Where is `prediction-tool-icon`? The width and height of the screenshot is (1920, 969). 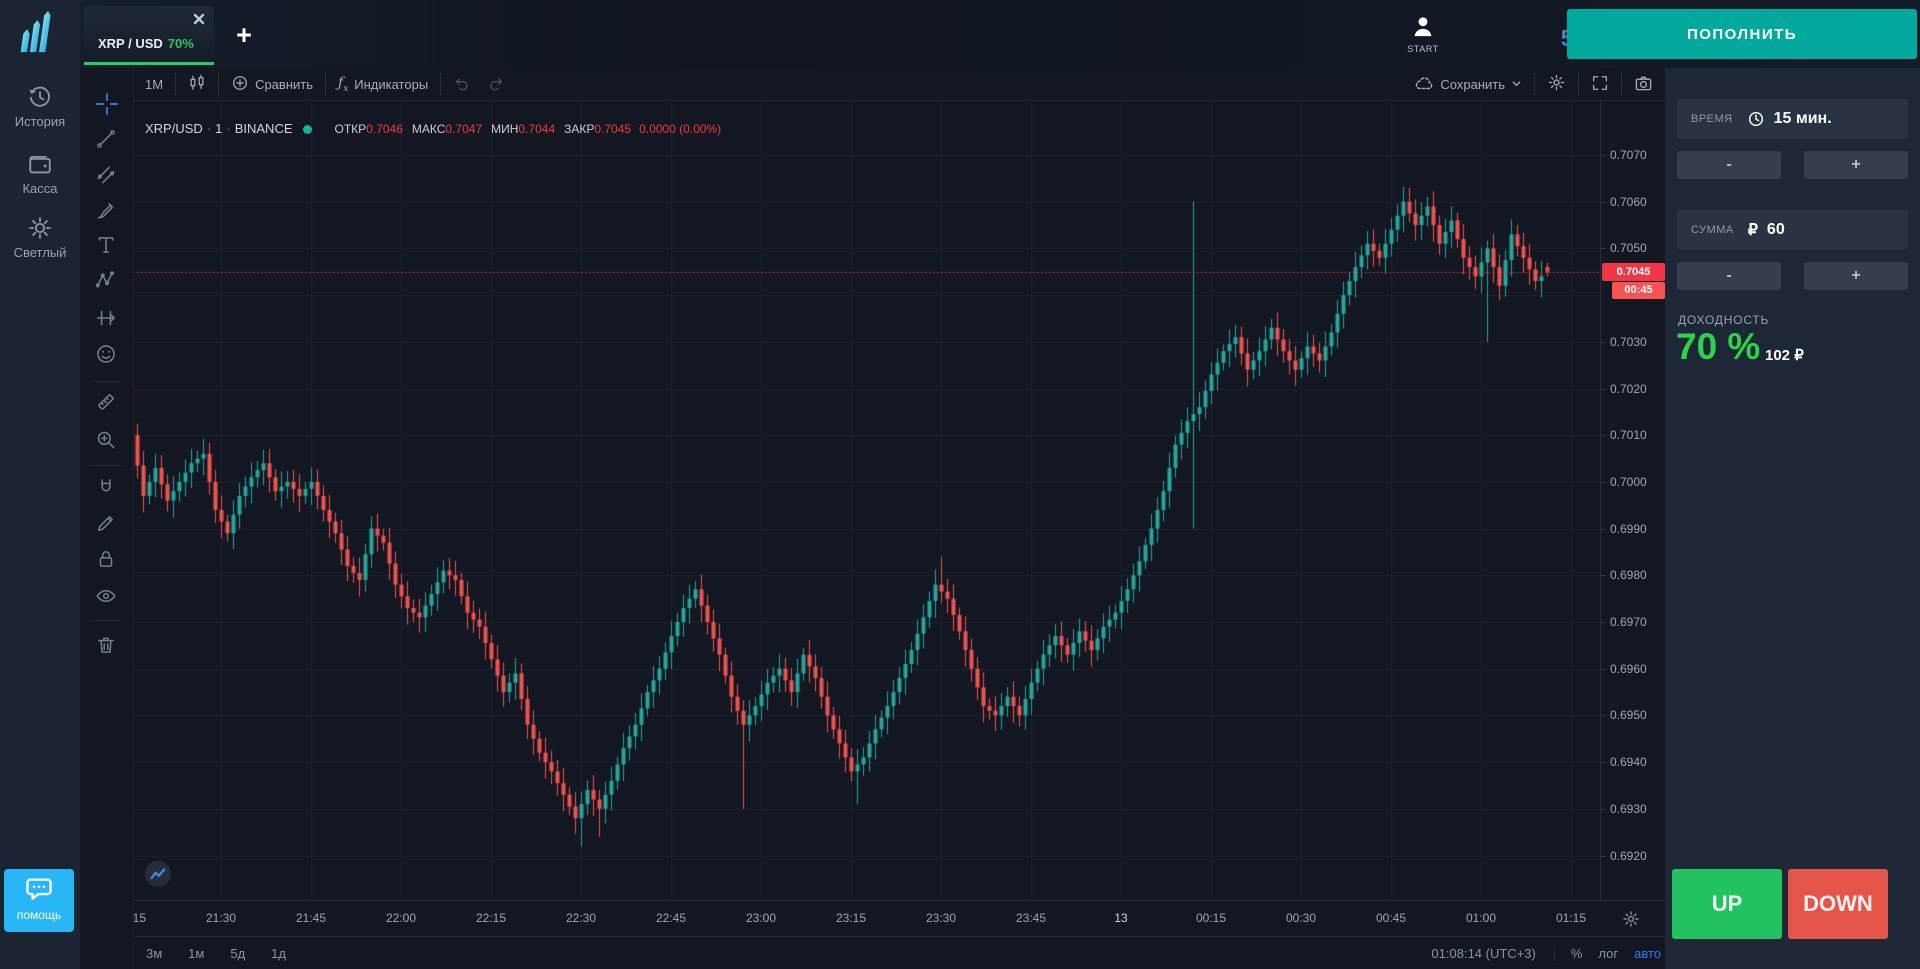
prediction-tool-icon is located at coordinates (107, 319).